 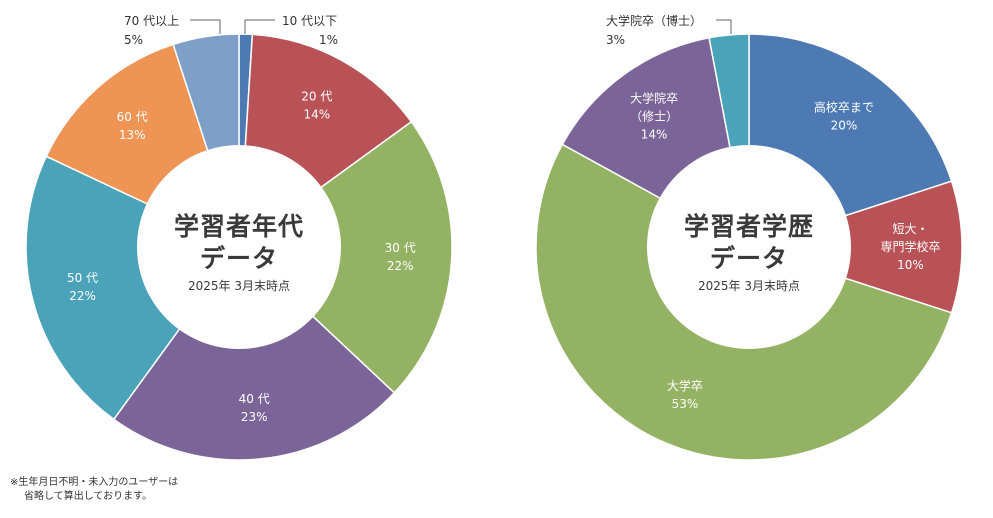 I want to click on slice-name-30-代: 30 代, so click(x=400, y=248).